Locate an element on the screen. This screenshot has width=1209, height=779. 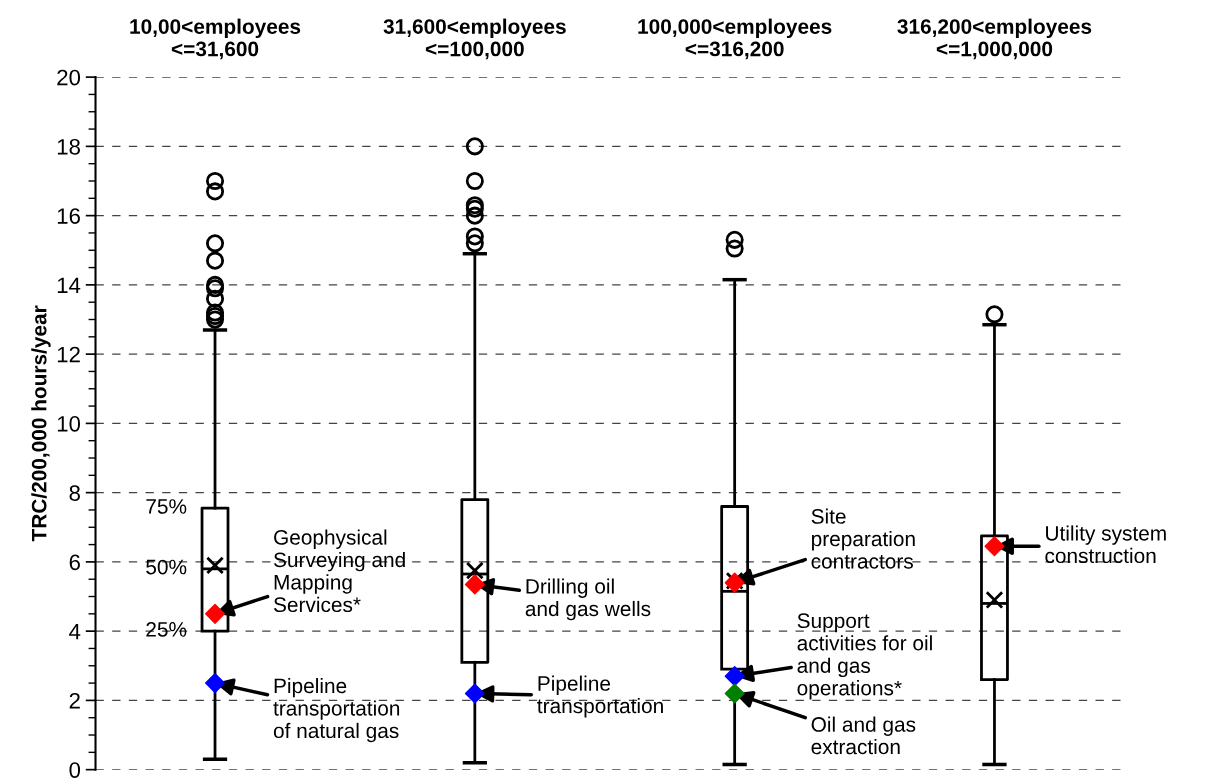
annotation: Pipeline transportation of natural gas is located at coordinates (336, 710).